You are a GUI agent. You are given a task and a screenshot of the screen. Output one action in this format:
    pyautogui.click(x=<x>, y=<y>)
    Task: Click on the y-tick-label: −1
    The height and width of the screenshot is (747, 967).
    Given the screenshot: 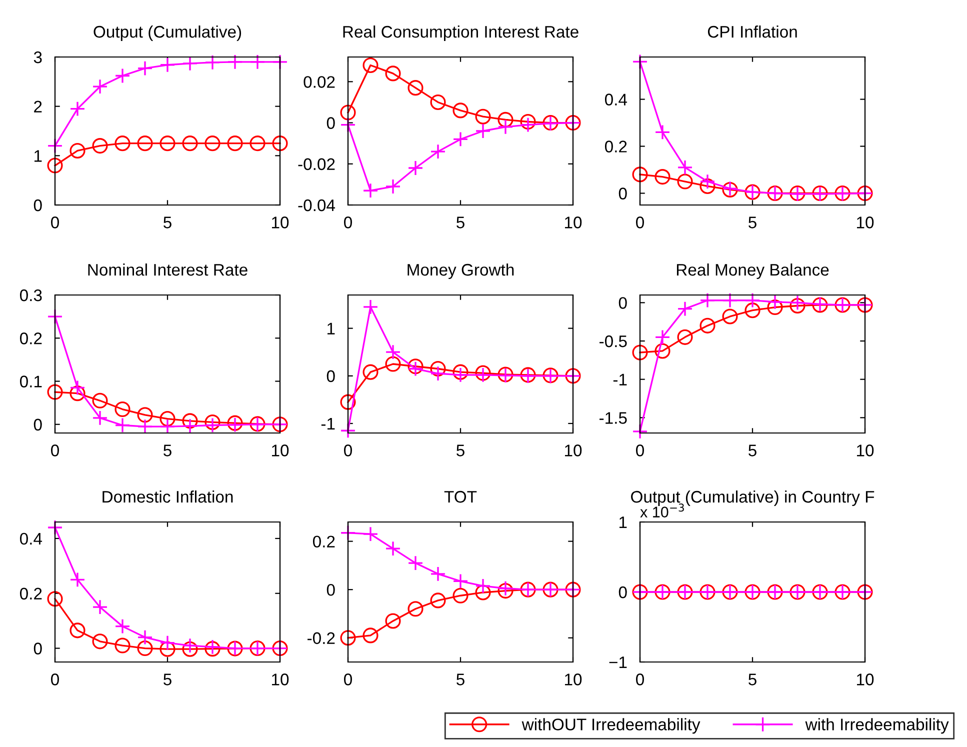 What is the action you would take?
    pyautogui.click(x=618, y=662)
    